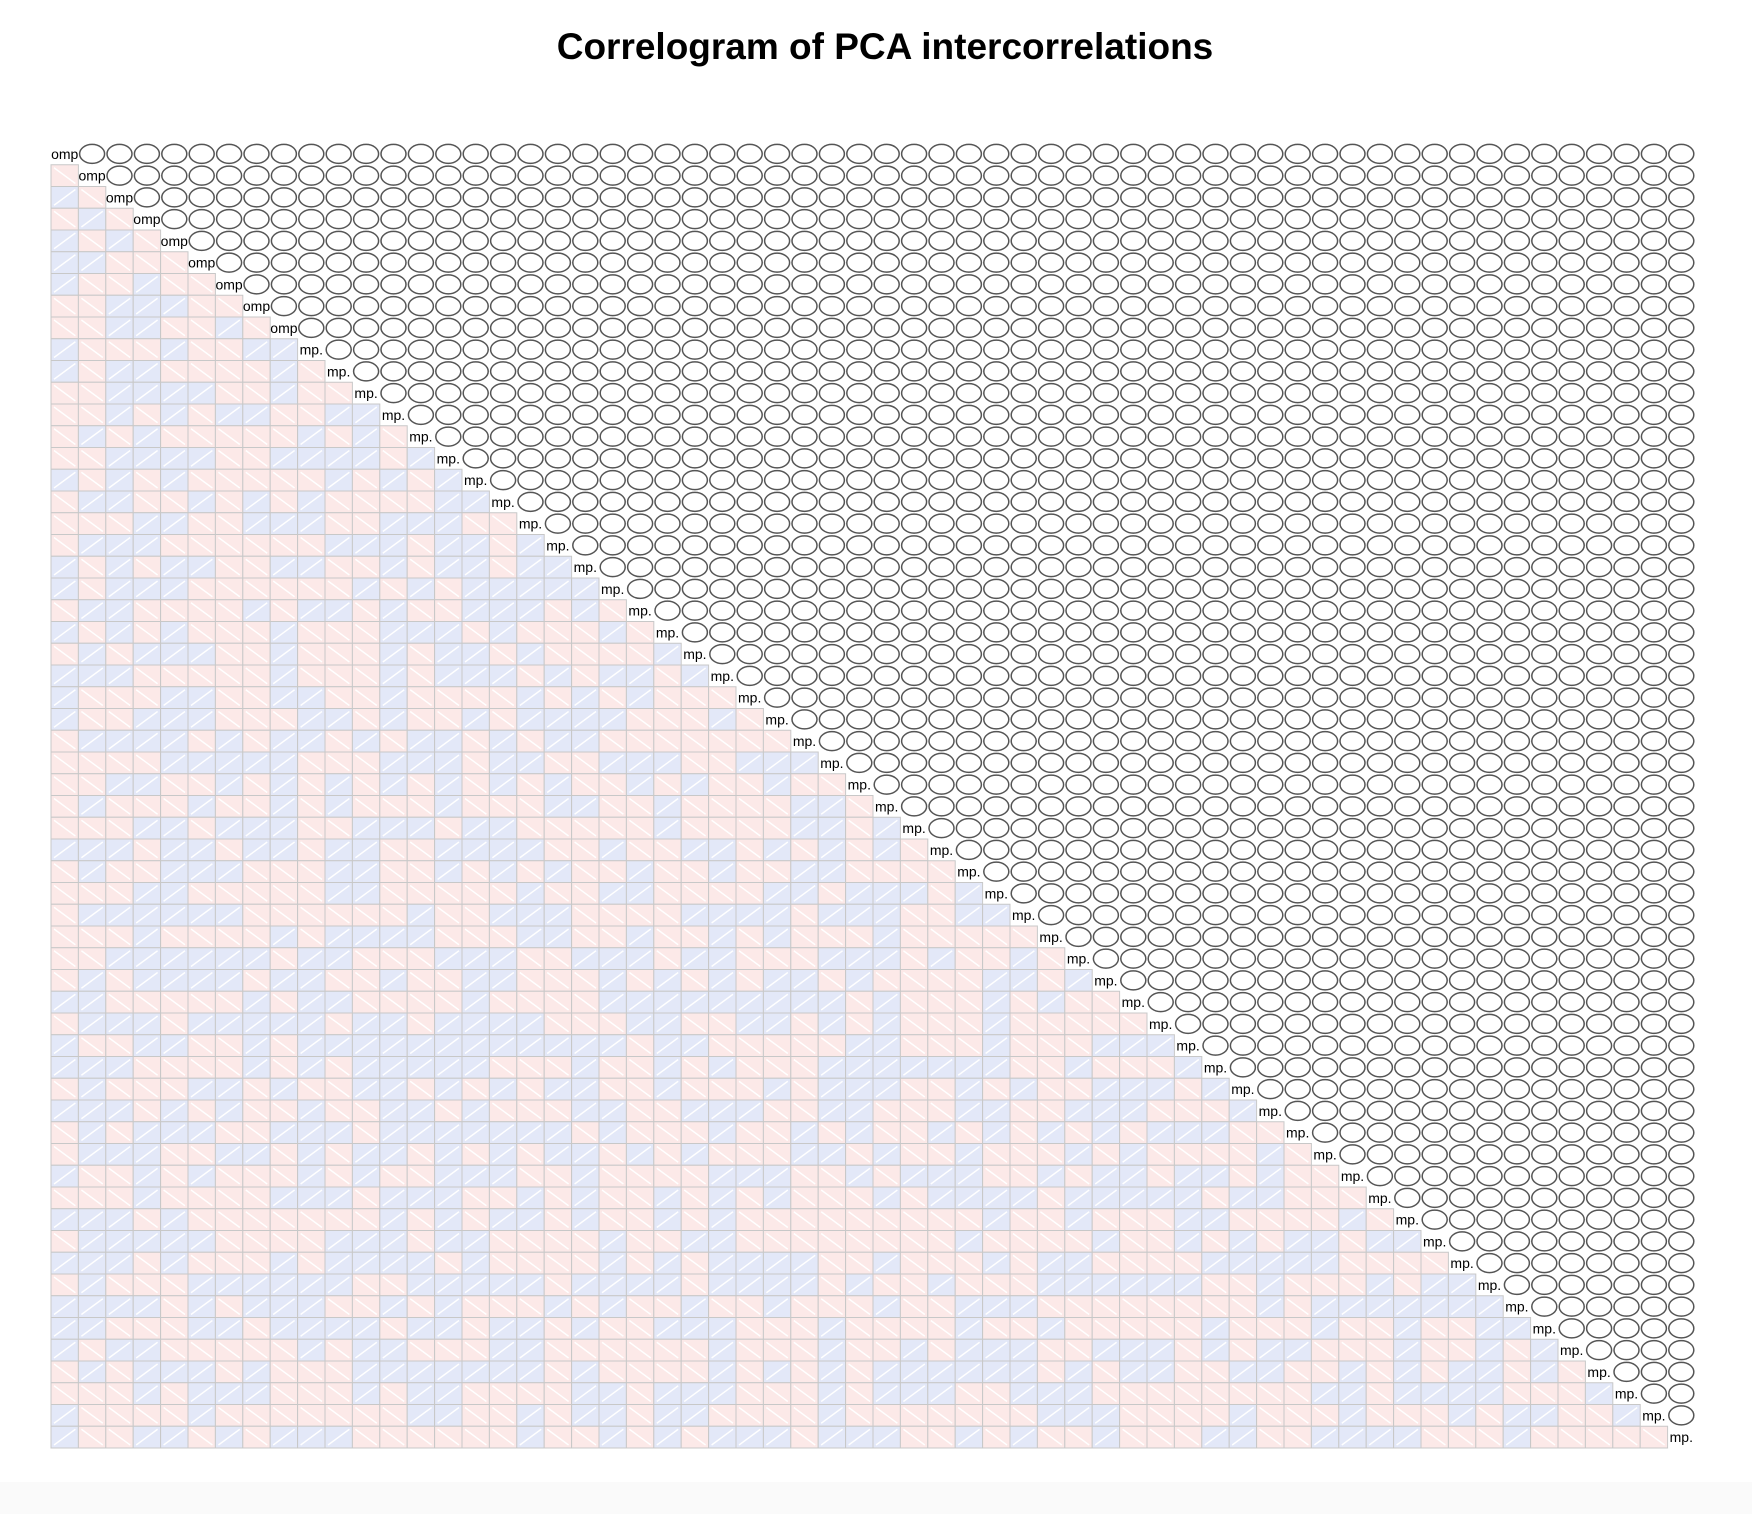 This screenshot has height=1514, width=1752. Describe the element at coordinates (885, 46) in the screenshot. I see `chart-title: Correlogram of PCA intercorrelations` at that location.